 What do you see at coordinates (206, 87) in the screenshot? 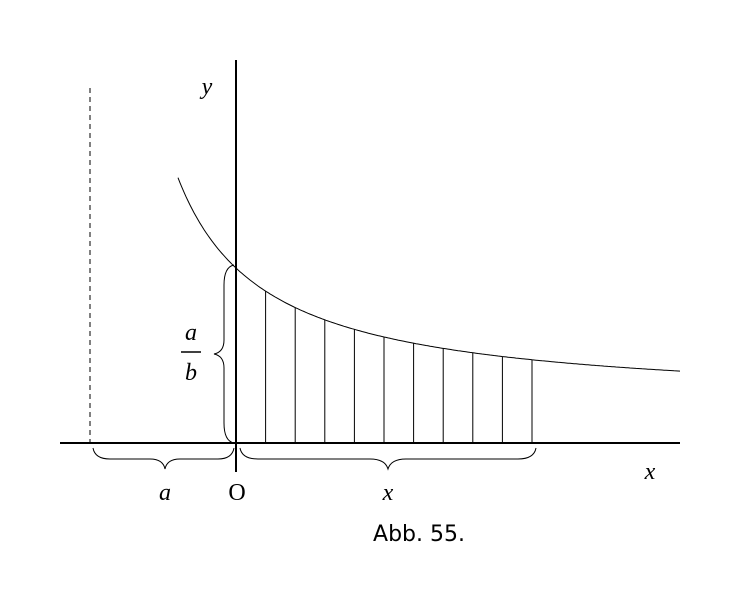
I see `y-axis-label: y` at bounding box center [206, 87].